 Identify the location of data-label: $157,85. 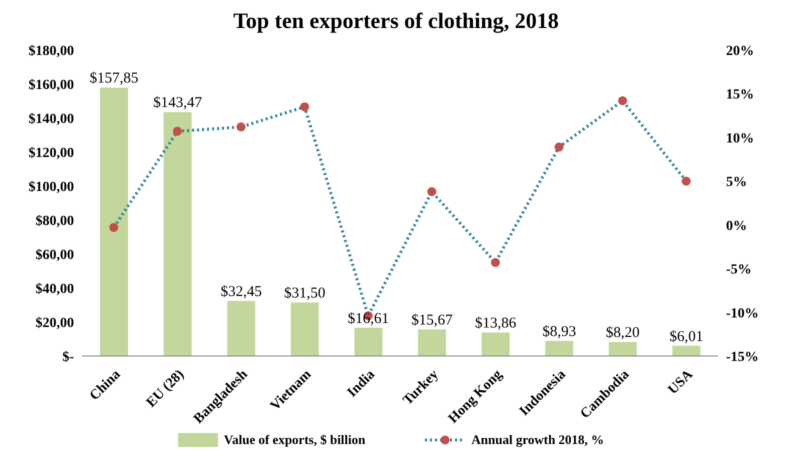
(114, 78).